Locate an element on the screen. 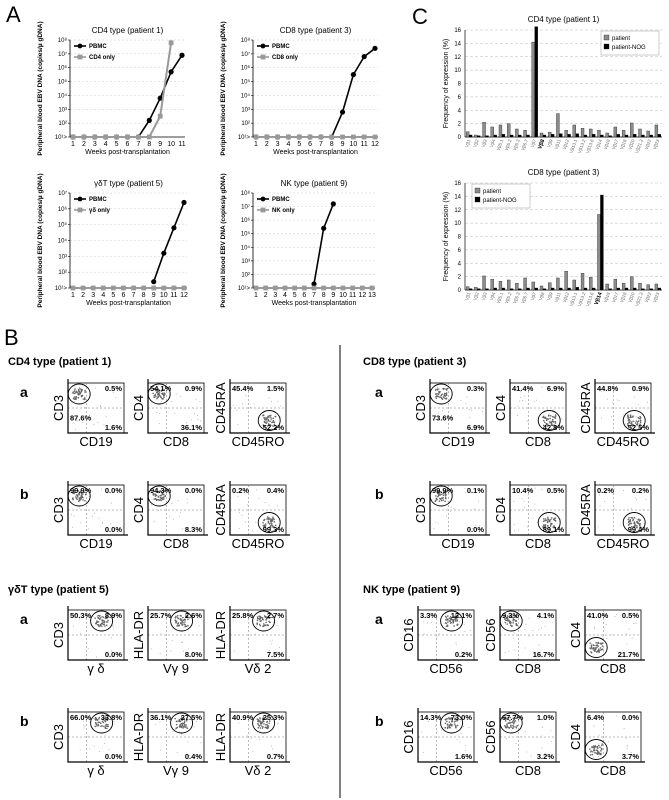 This screenshot has height=800, width=669. flow-x-label: CD45RO is located at coordinates (258, 441).